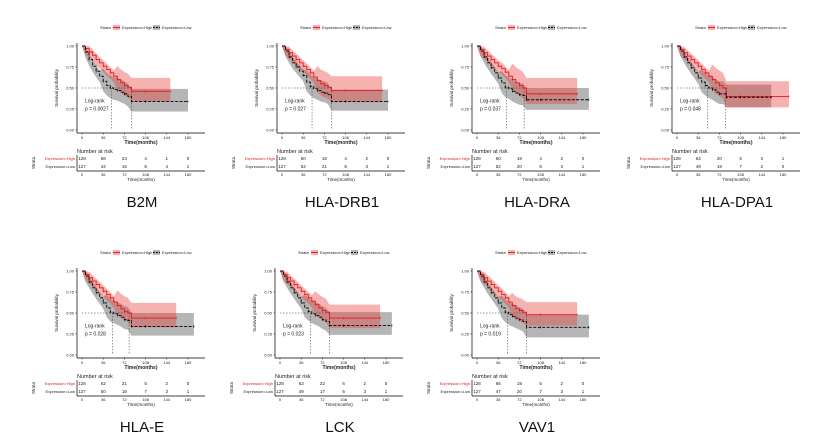 This screenshot has width=830, height=445. I want to click on x-tick-label: 0, so click(477, 362).